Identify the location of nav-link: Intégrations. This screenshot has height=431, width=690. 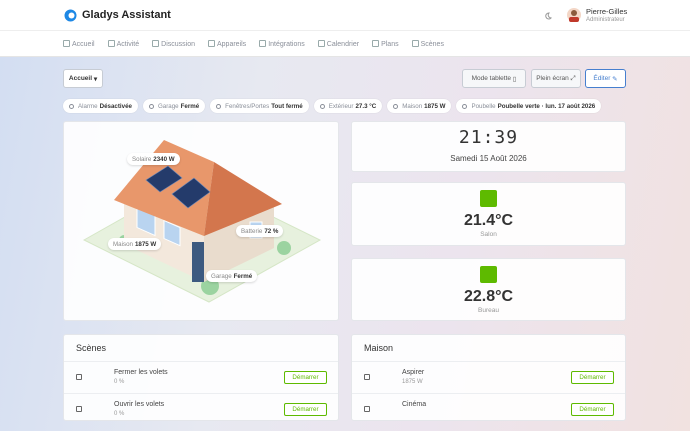
(282, 44).